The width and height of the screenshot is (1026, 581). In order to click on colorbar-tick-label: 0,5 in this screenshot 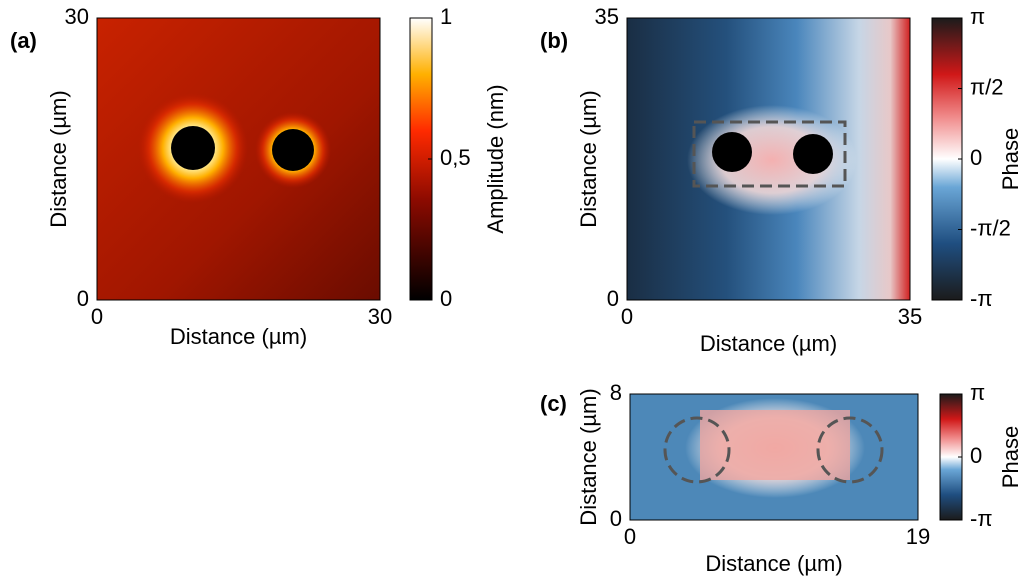, I will do `click(455, 157)`.